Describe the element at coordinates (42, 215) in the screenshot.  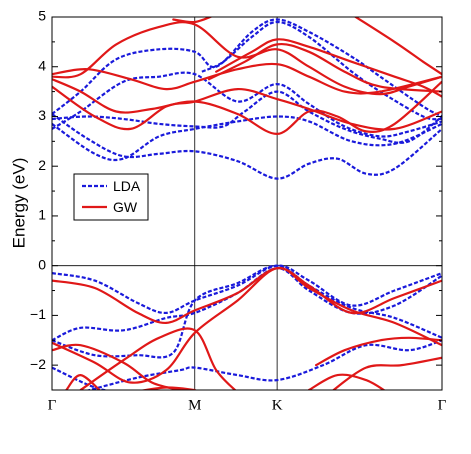
I see `y-tick-label: 1` at that location.